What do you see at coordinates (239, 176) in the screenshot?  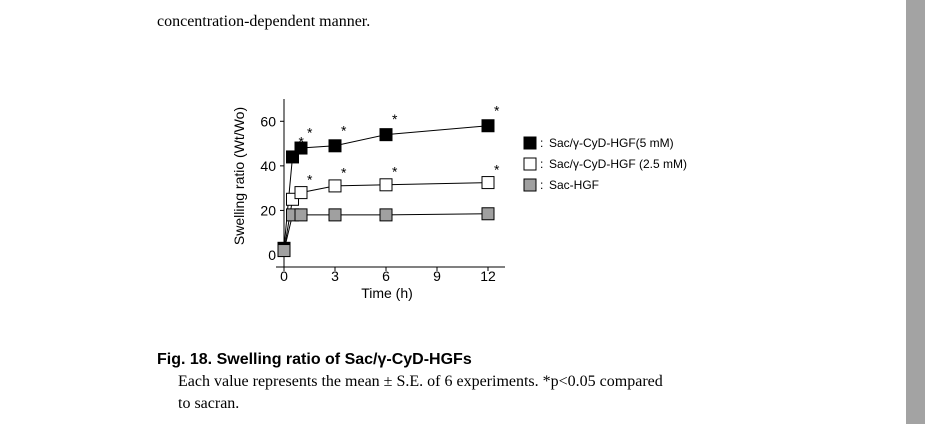 I see `y-axis-label: Swelling ratio (Wt/Wo)` at bounding box center [239, 176].